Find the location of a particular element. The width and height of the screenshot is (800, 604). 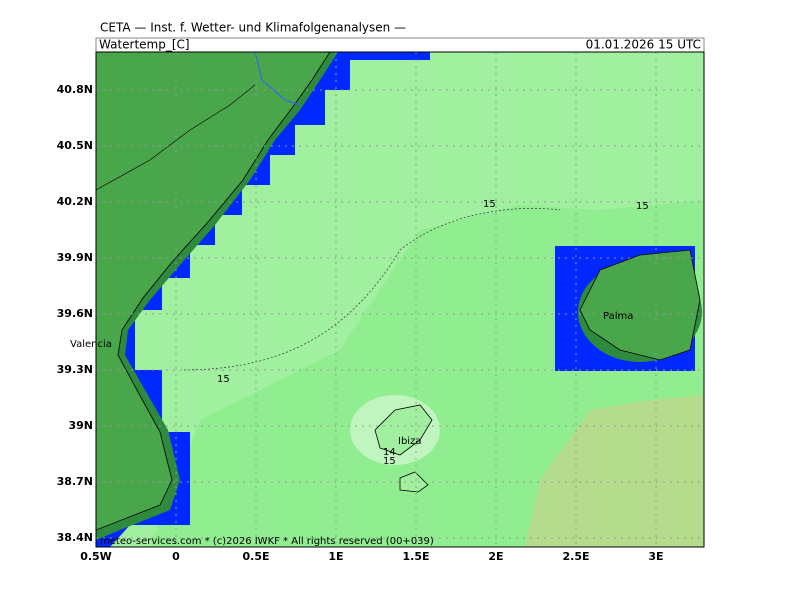

lat-tick-label: 38.7N is located at coordinates (75, 481).